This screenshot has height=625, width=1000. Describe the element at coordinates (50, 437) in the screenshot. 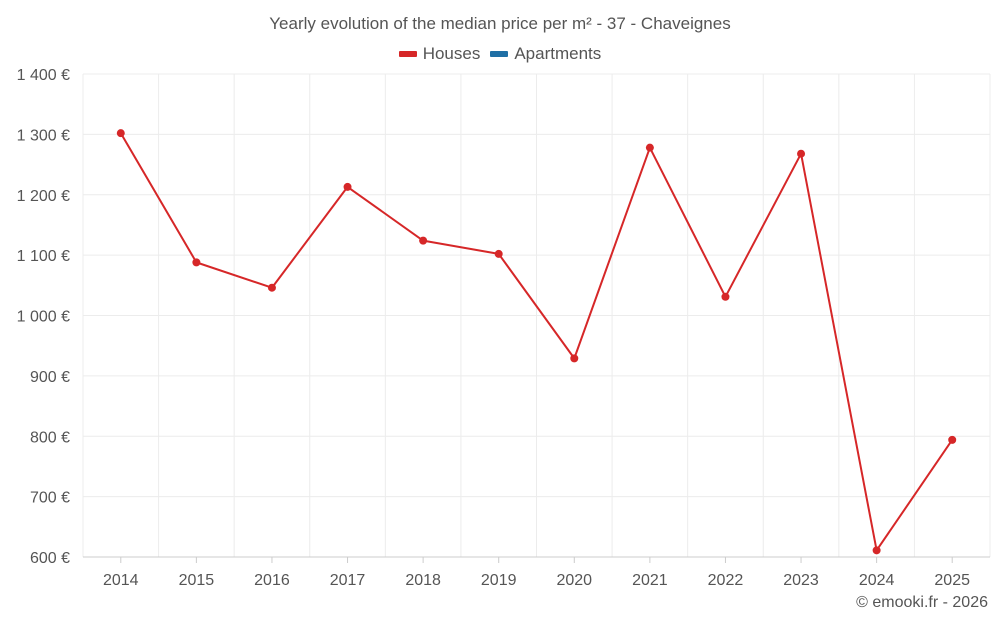

I see `y-tick-label: 800 €` at that location.